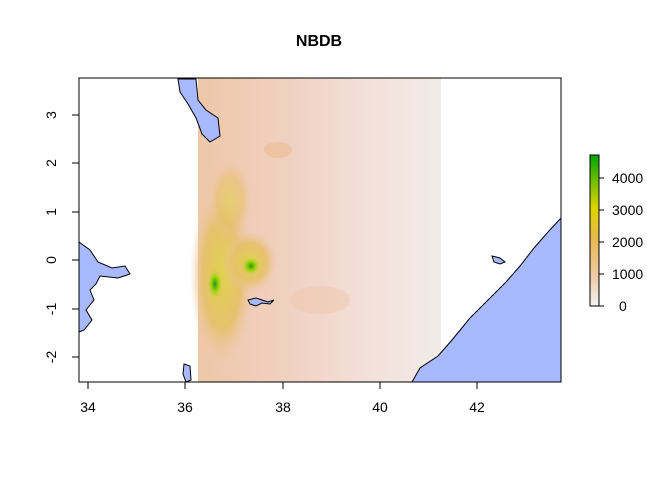 This screenshot has width=672, height=480. What do you see at coordinates (185, 407) in the screenshot?
I see `x-tick-label: 36` at bounding box center [185, 407].